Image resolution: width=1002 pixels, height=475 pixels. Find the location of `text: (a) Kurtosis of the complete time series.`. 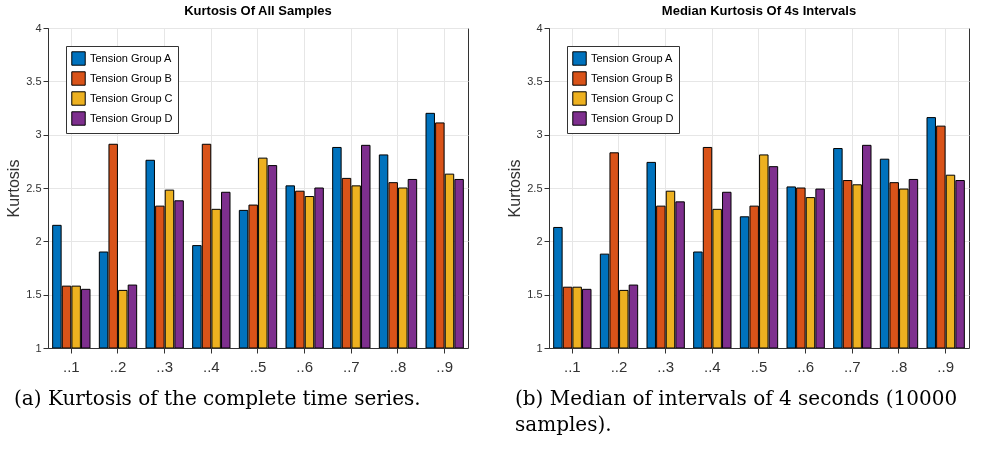

text: (a) Kurtosis of the complete time series. is located at coordinates (217, 398).